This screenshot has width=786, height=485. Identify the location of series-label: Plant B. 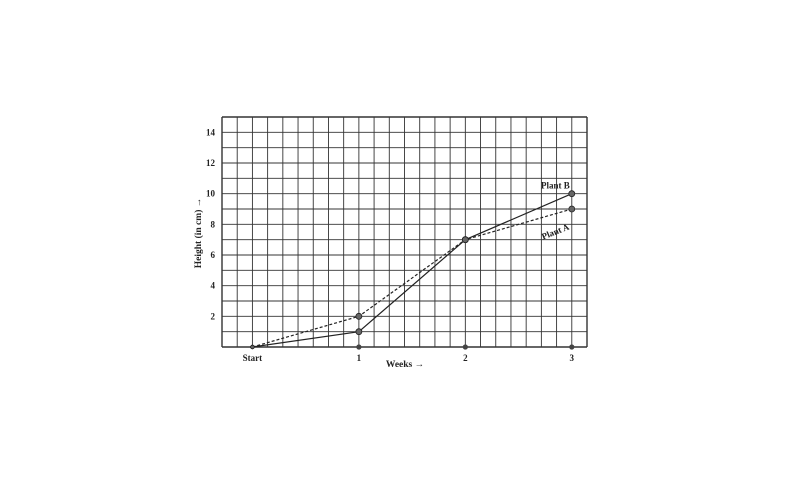
(555, 186).